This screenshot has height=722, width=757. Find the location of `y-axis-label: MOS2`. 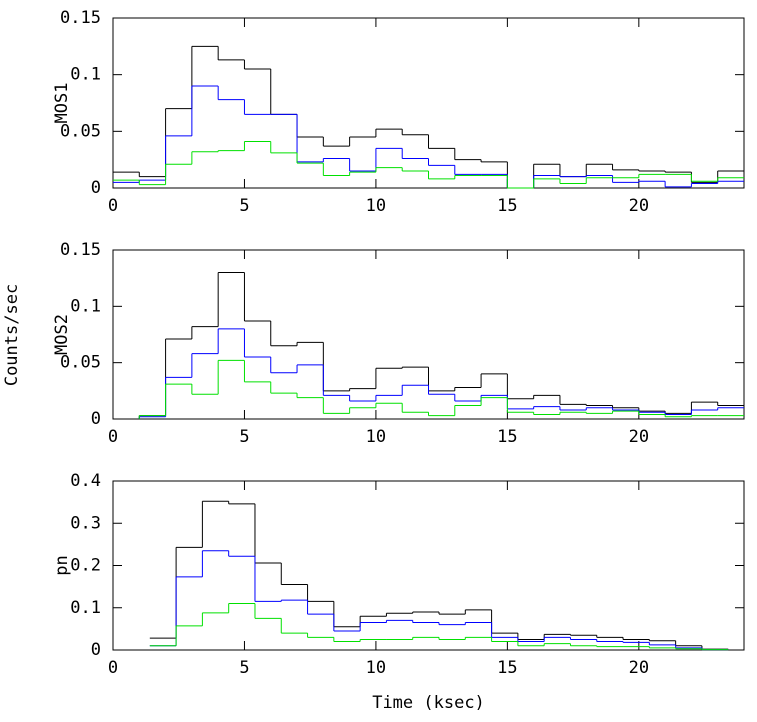

y-axis-label: MOS2 is located at coordinates (62, 334).